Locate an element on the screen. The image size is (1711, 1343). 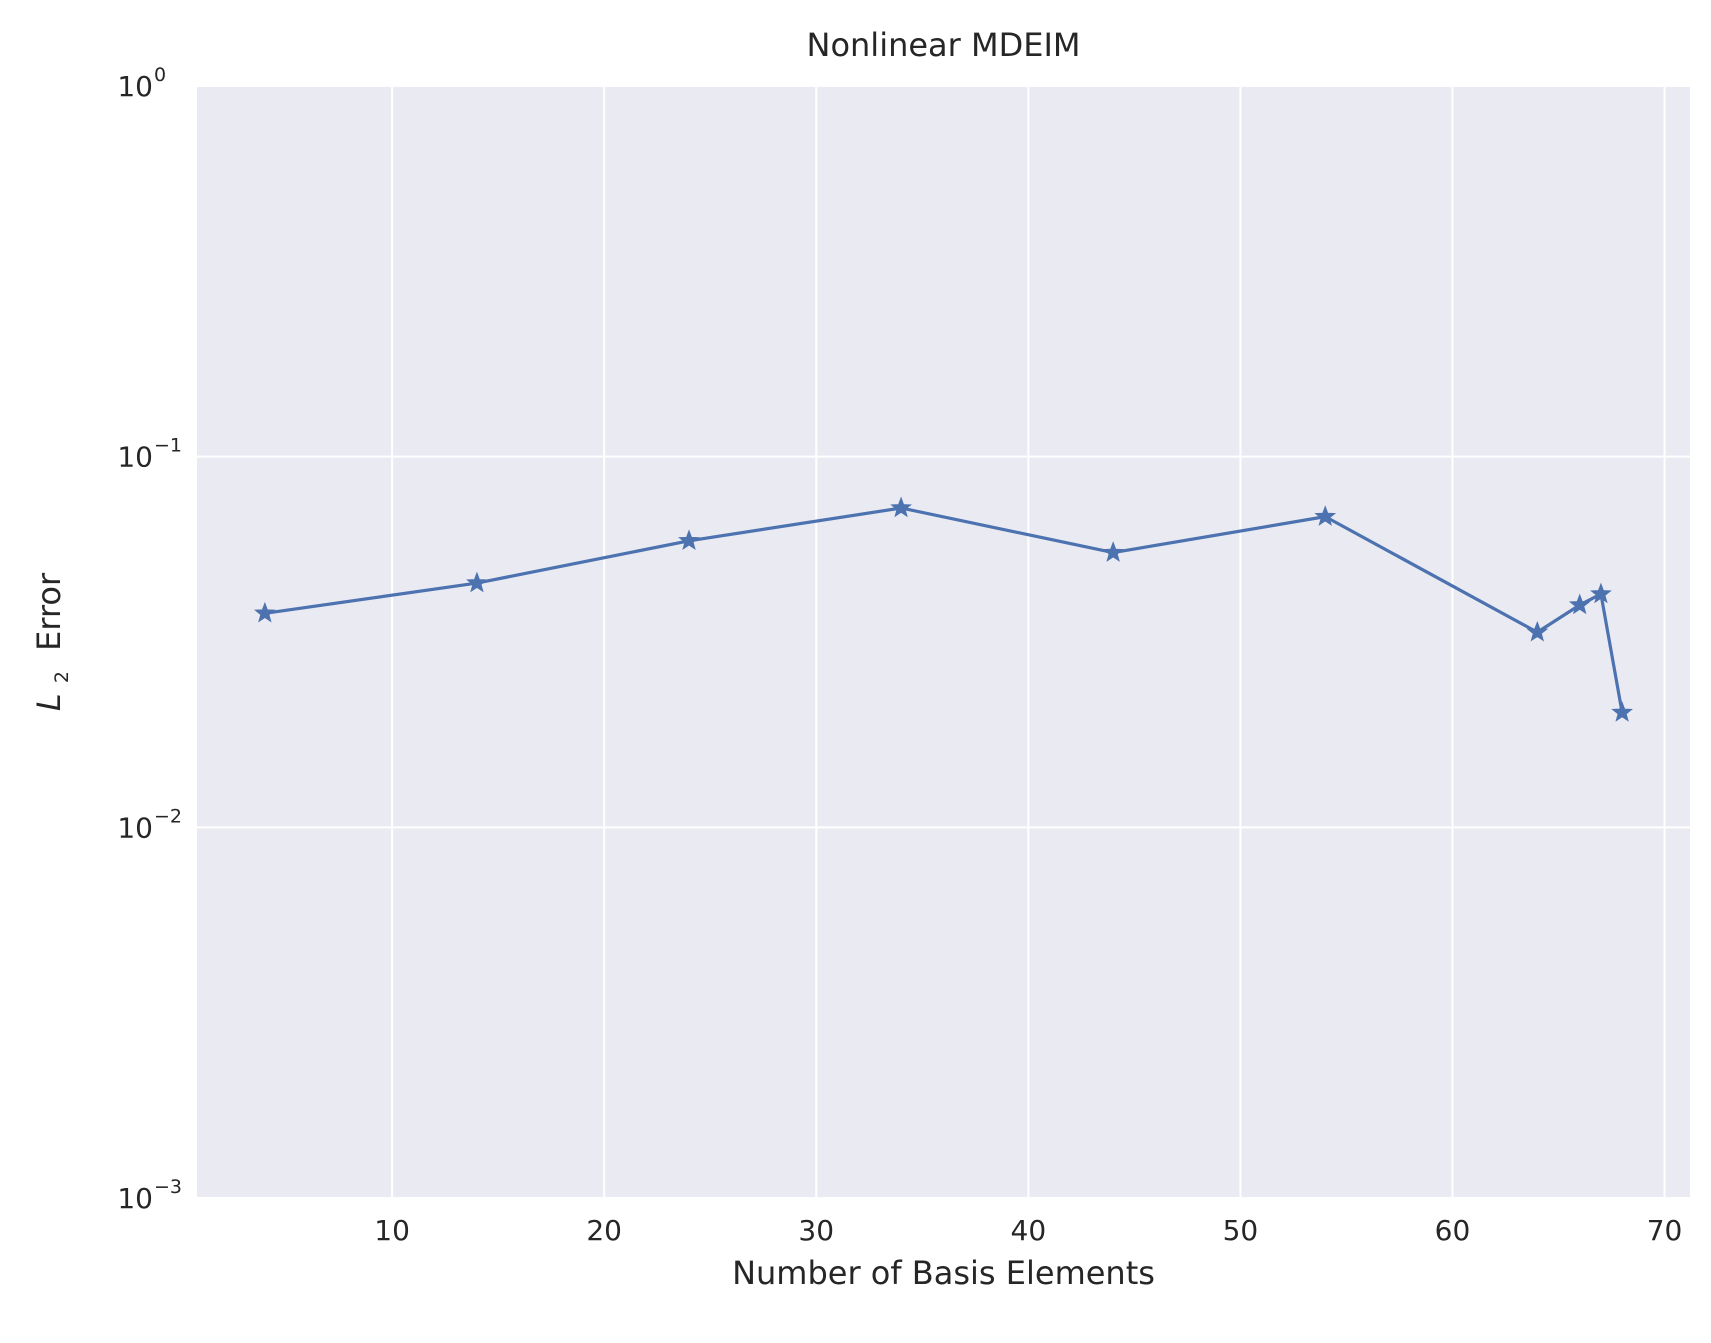
y-axis-label: L 2 Error is located at coordinates (53, 641).